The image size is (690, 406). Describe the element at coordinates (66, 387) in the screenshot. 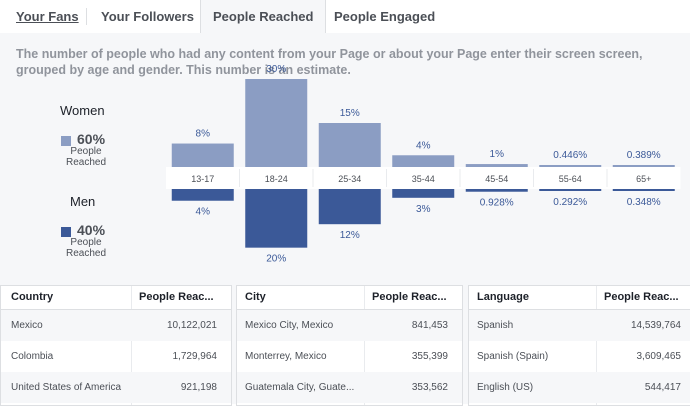

I see `country-name: United States of America` at that location.